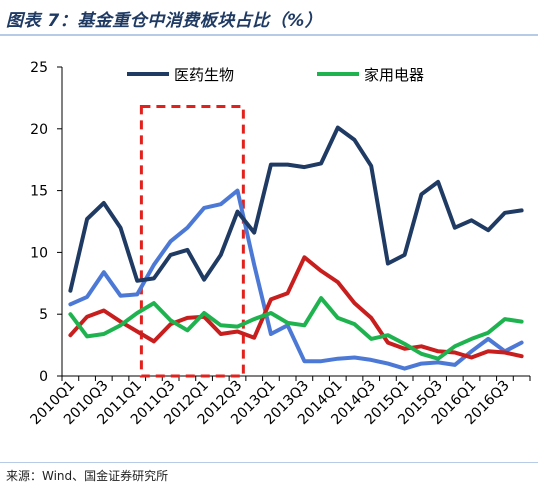 This screenshot has height=491, width=538. What do you see at coordinates (87, 476) in the screenshot?
I see `source-note: 来源：Wind、国金证券研究所` at bounding box center [87, 476].